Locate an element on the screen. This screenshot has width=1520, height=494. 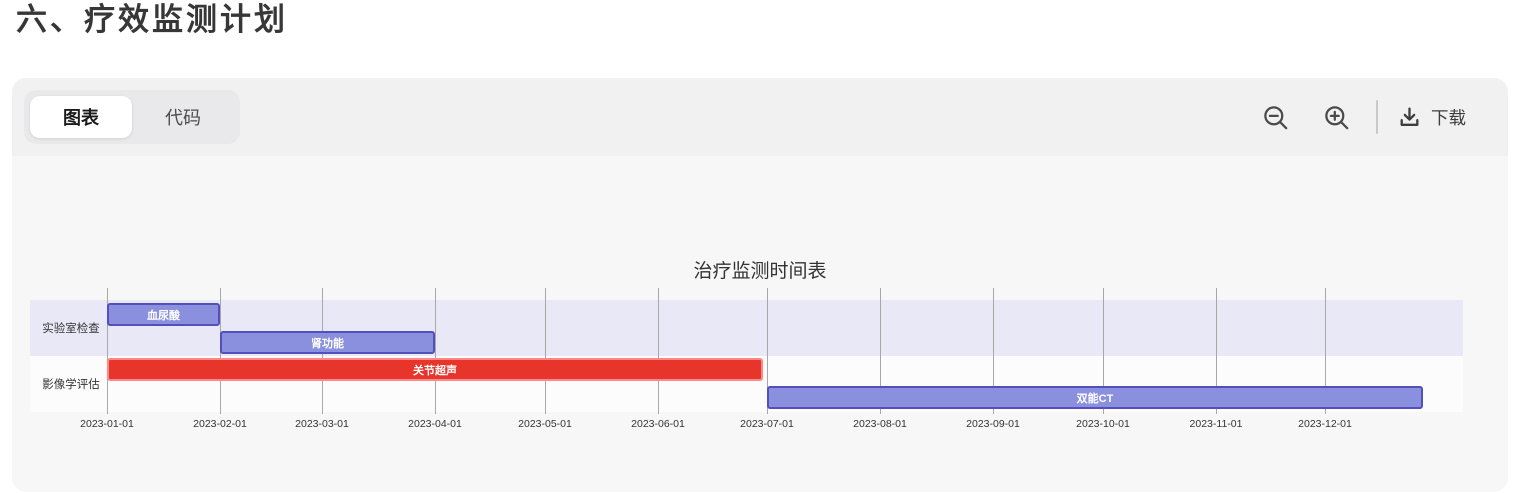
task-bar: 肾功能 is located at coordinates (327, 342).